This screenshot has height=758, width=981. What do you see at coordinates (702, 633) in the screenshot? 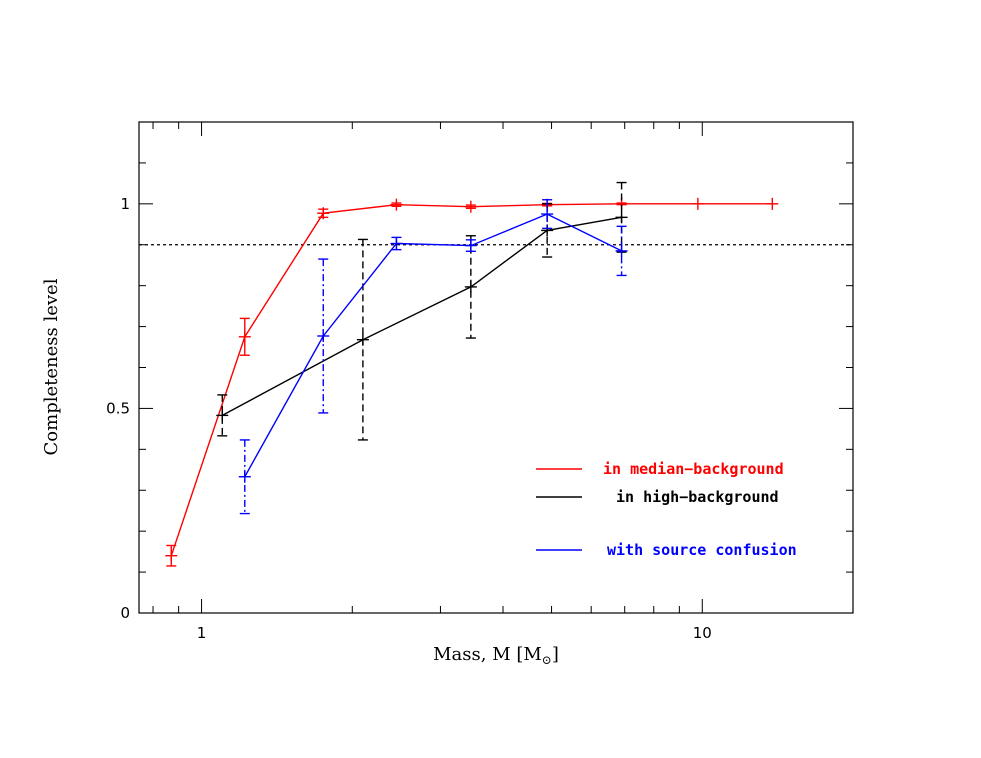
I see `x-tick-label: 10` at bounding box center [702, 633].